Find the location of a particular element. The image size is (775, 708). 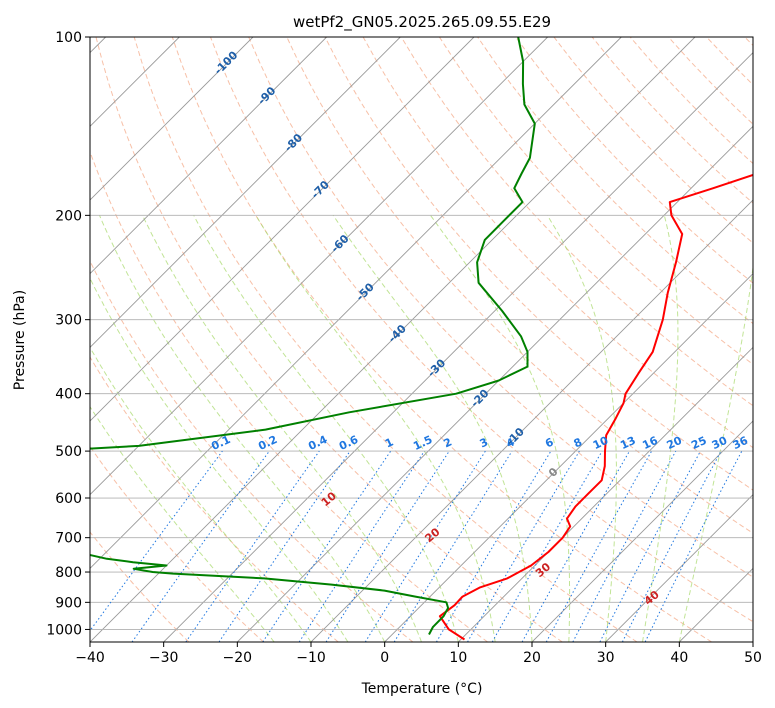

x-tick-label: 30 is located at coordinates (606, 658).